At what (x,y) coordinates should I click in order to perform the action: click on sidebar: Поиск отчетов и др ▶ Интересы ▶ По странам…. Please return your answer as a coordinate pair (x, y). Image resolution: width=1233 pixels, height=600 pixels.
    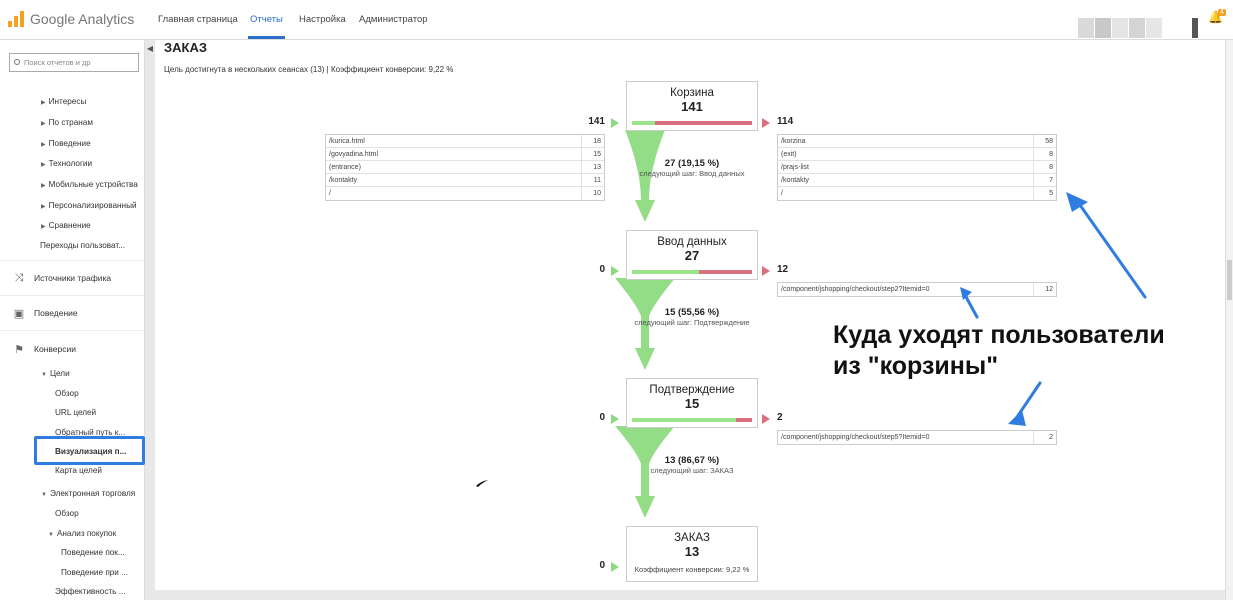
    Looking at the image, I should click on (72, 320).